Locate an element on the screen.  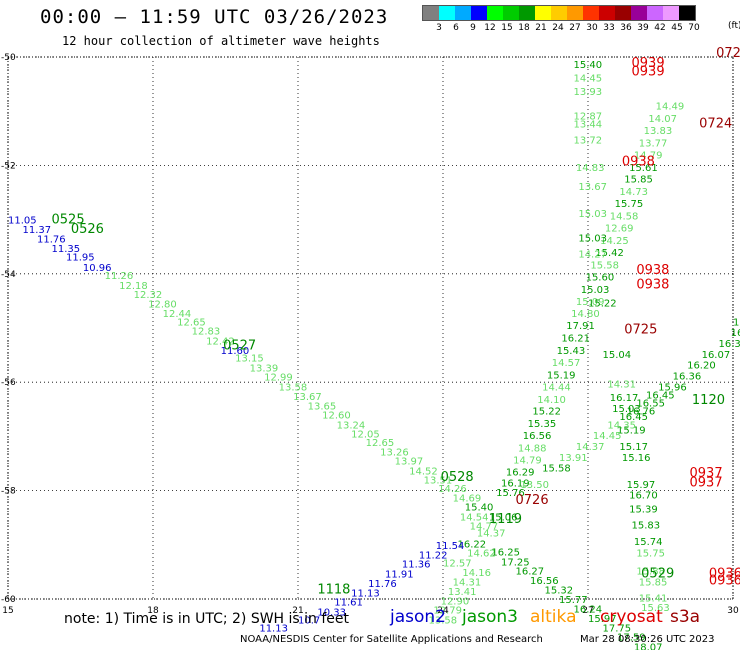
wave-height-value: 14.10 is located at coordinates (551, 400).